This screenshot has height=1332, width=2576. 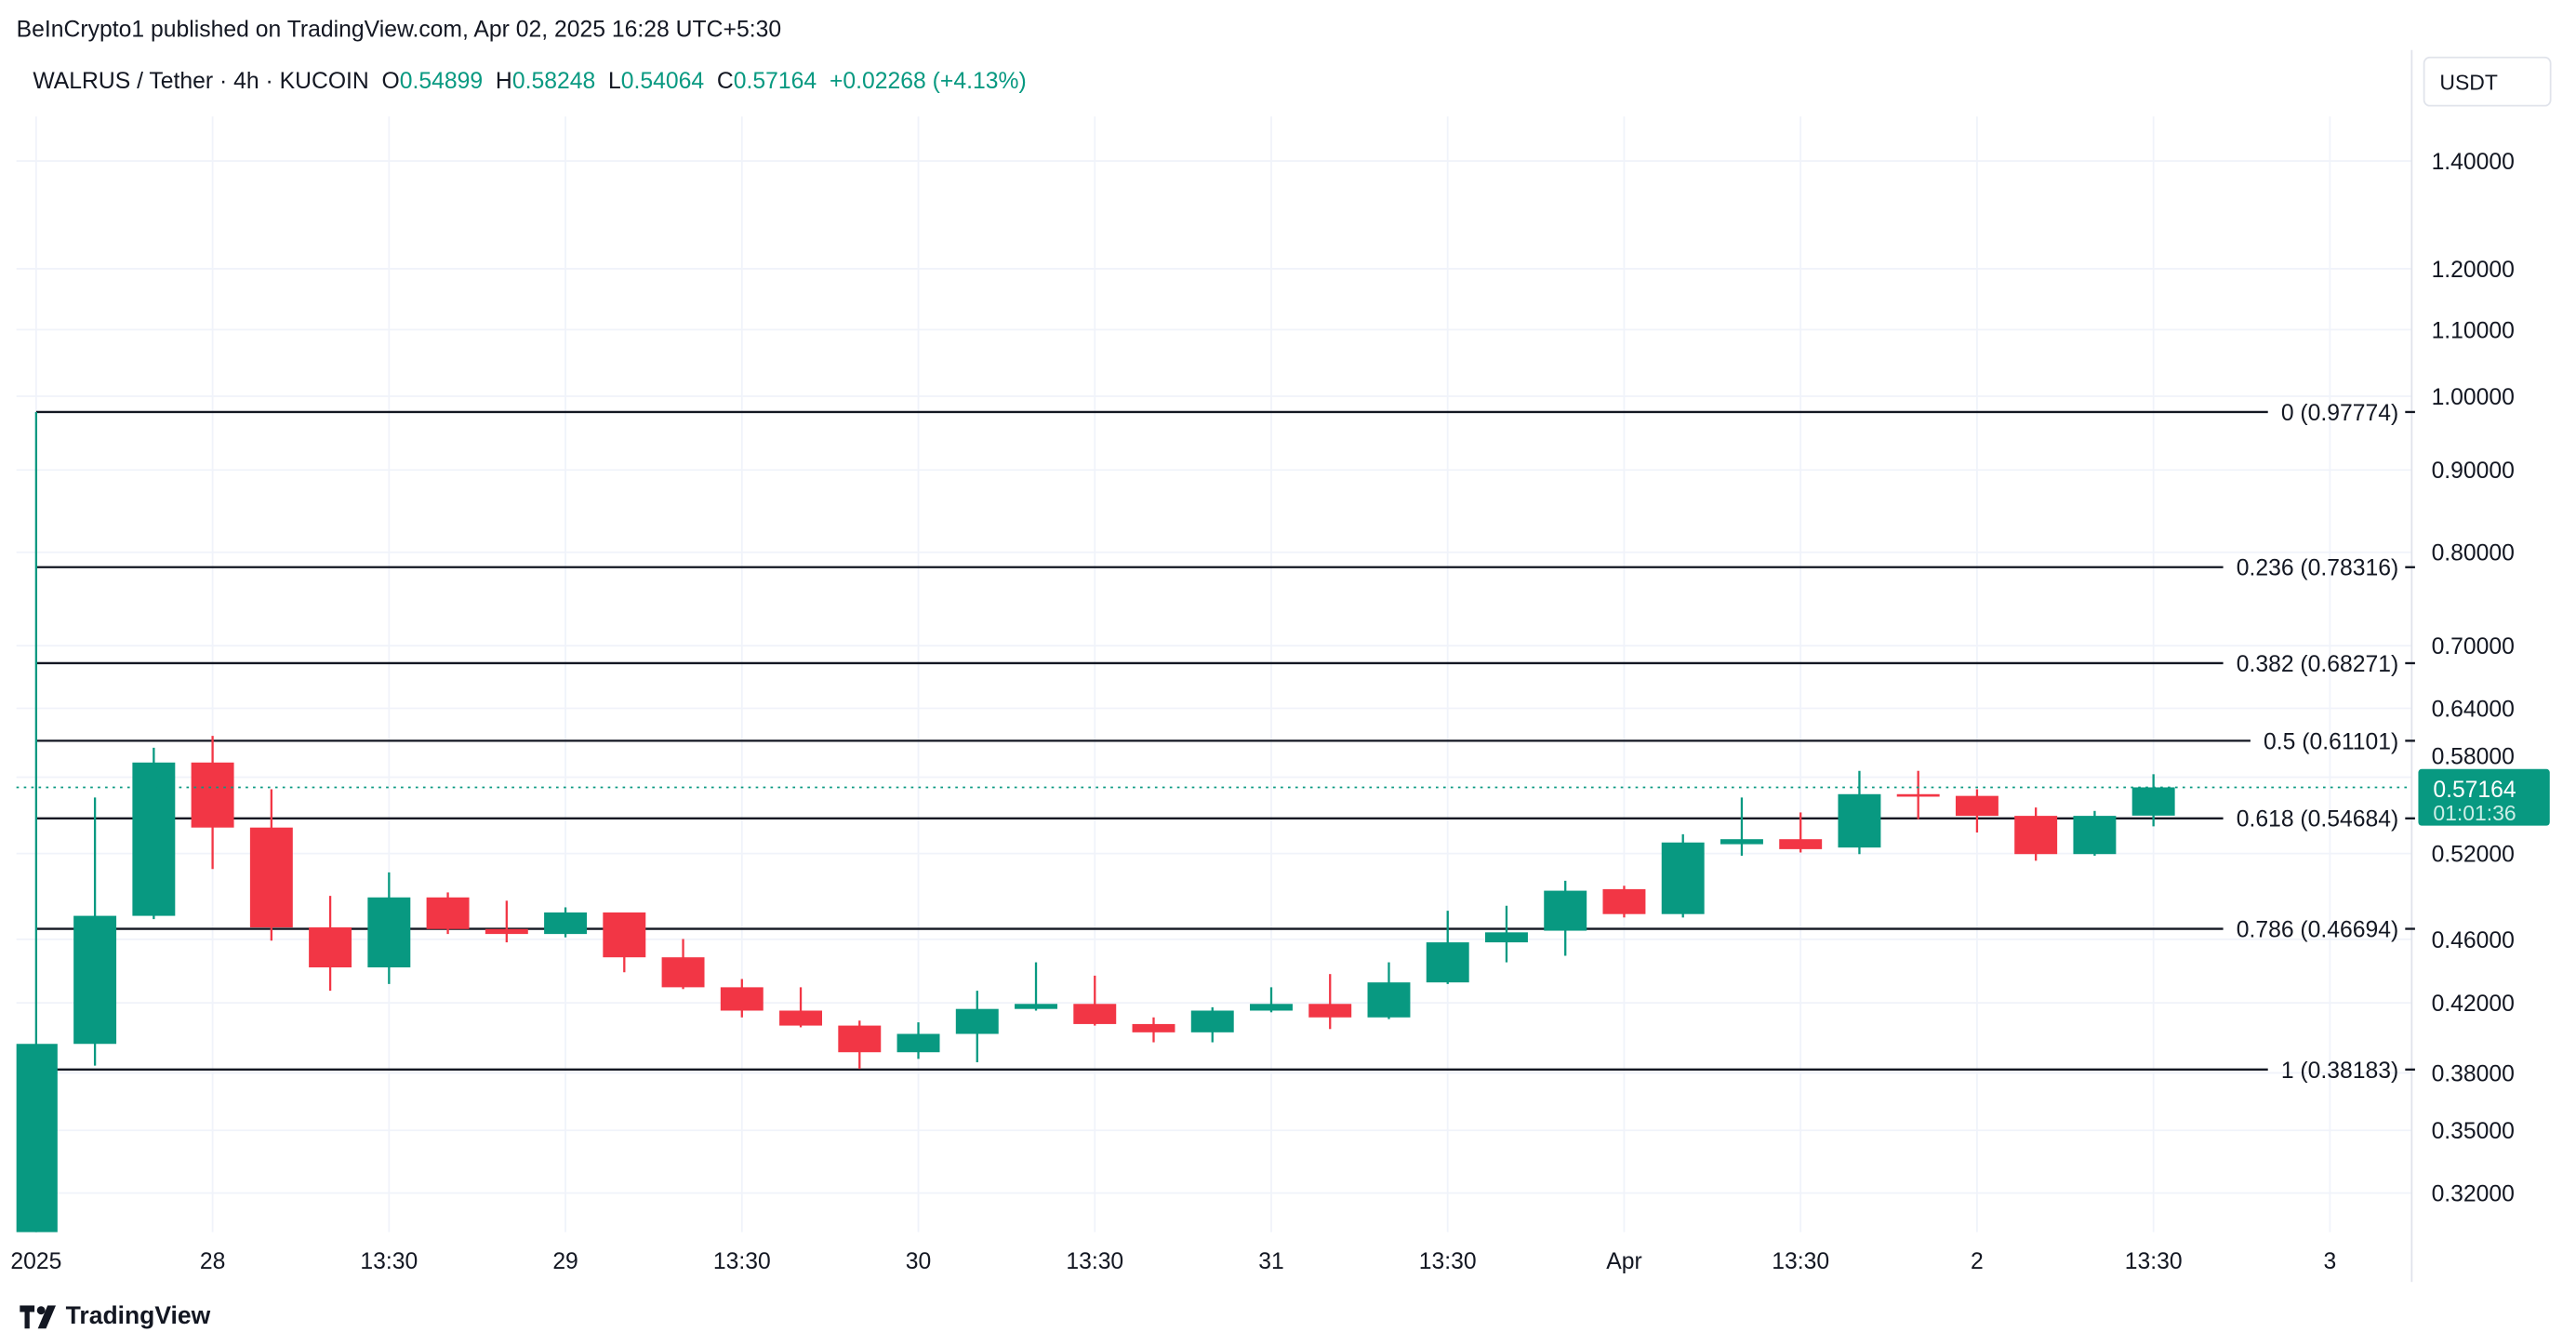 What do you see at coordinates (2317, 819) in the screenshot?
I see `fib-level-label: 0.618 (0.54684)` at bounding box center [2317, 819].